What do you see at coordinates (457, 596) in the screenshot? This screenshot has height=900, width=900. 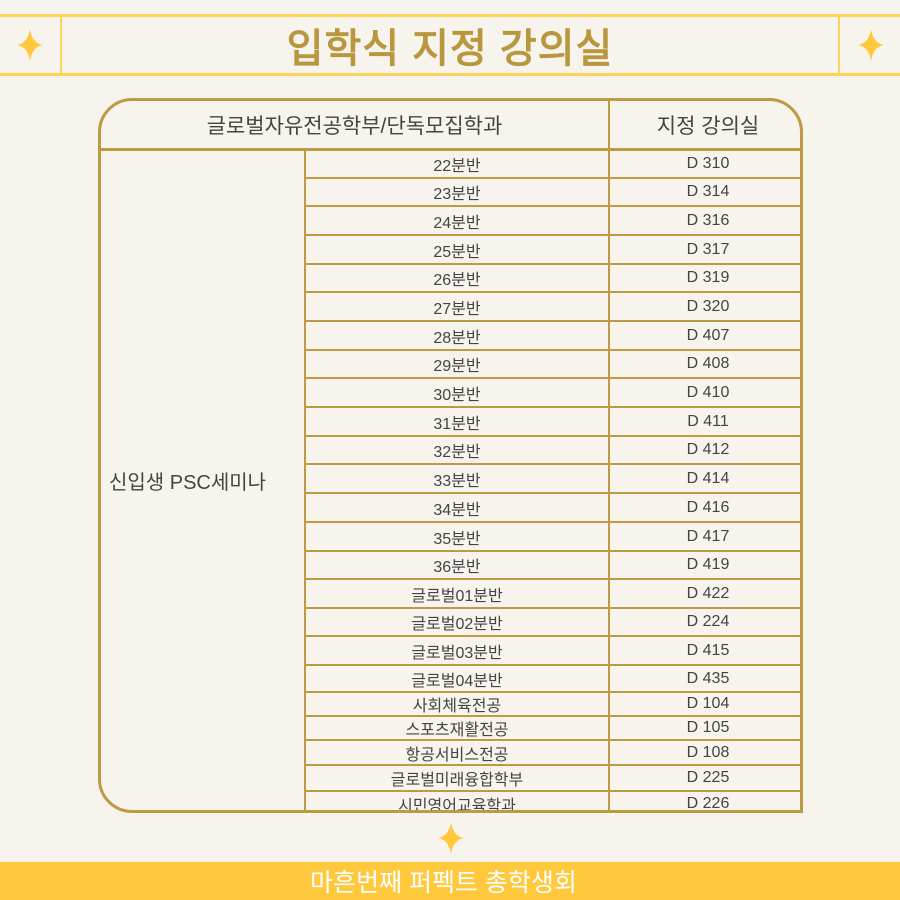 I see `class-cell: 글로벌01분반` at bounding box center [457, 596].